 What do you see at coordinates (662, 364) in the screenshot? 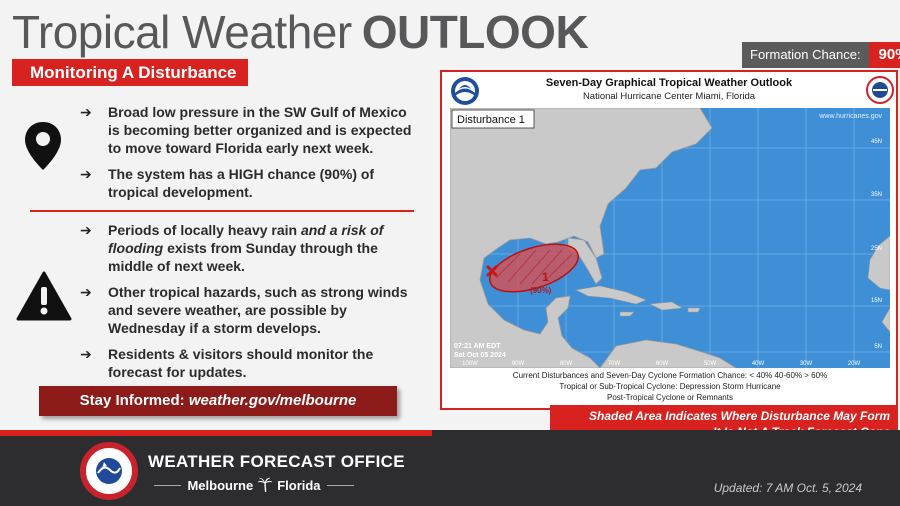
I see `lon-label: 60W` at bounding box center [662, 364].